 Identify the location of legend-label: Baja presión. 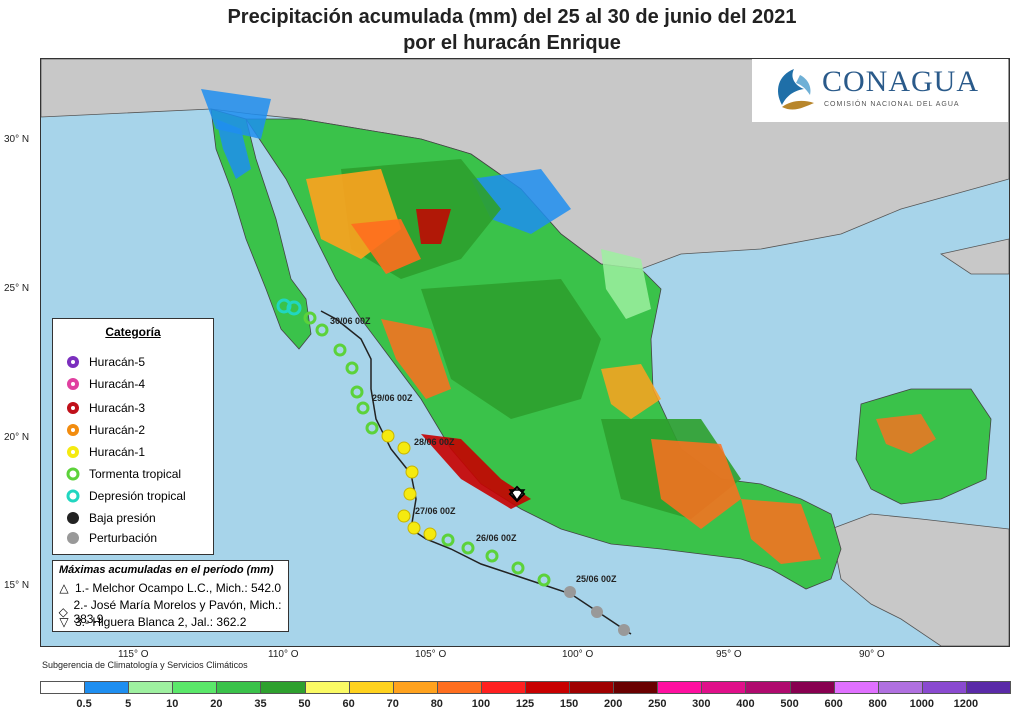
(122, 518).